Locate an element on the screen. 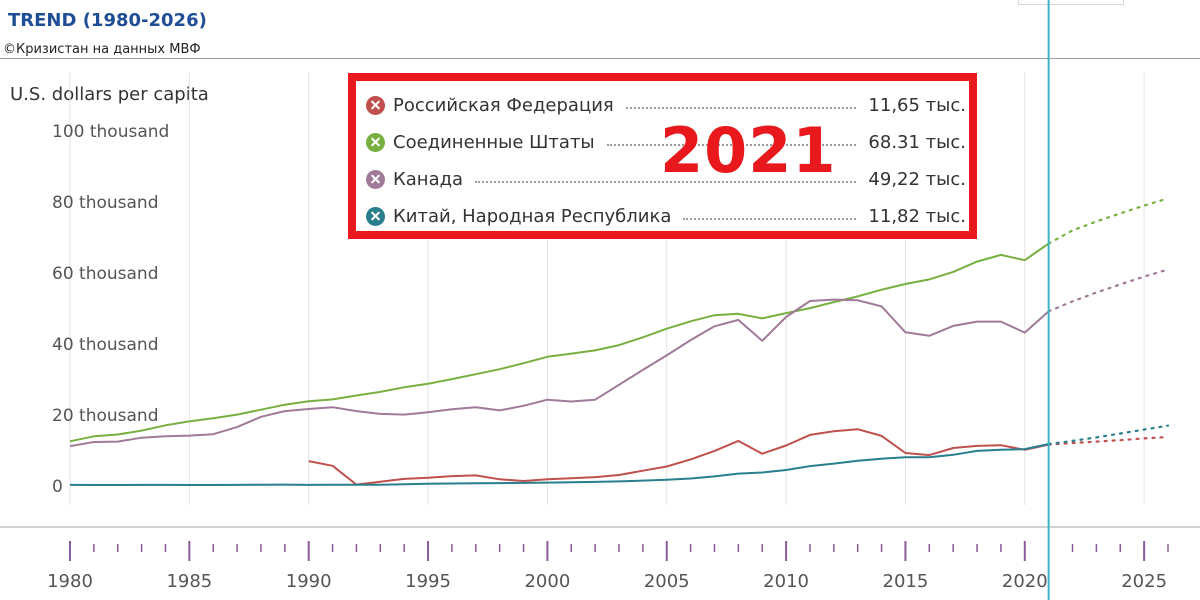 This screenshot has height=600, width=1200. y-tick-label: 80 thousand is located at coordinates (105, 203).